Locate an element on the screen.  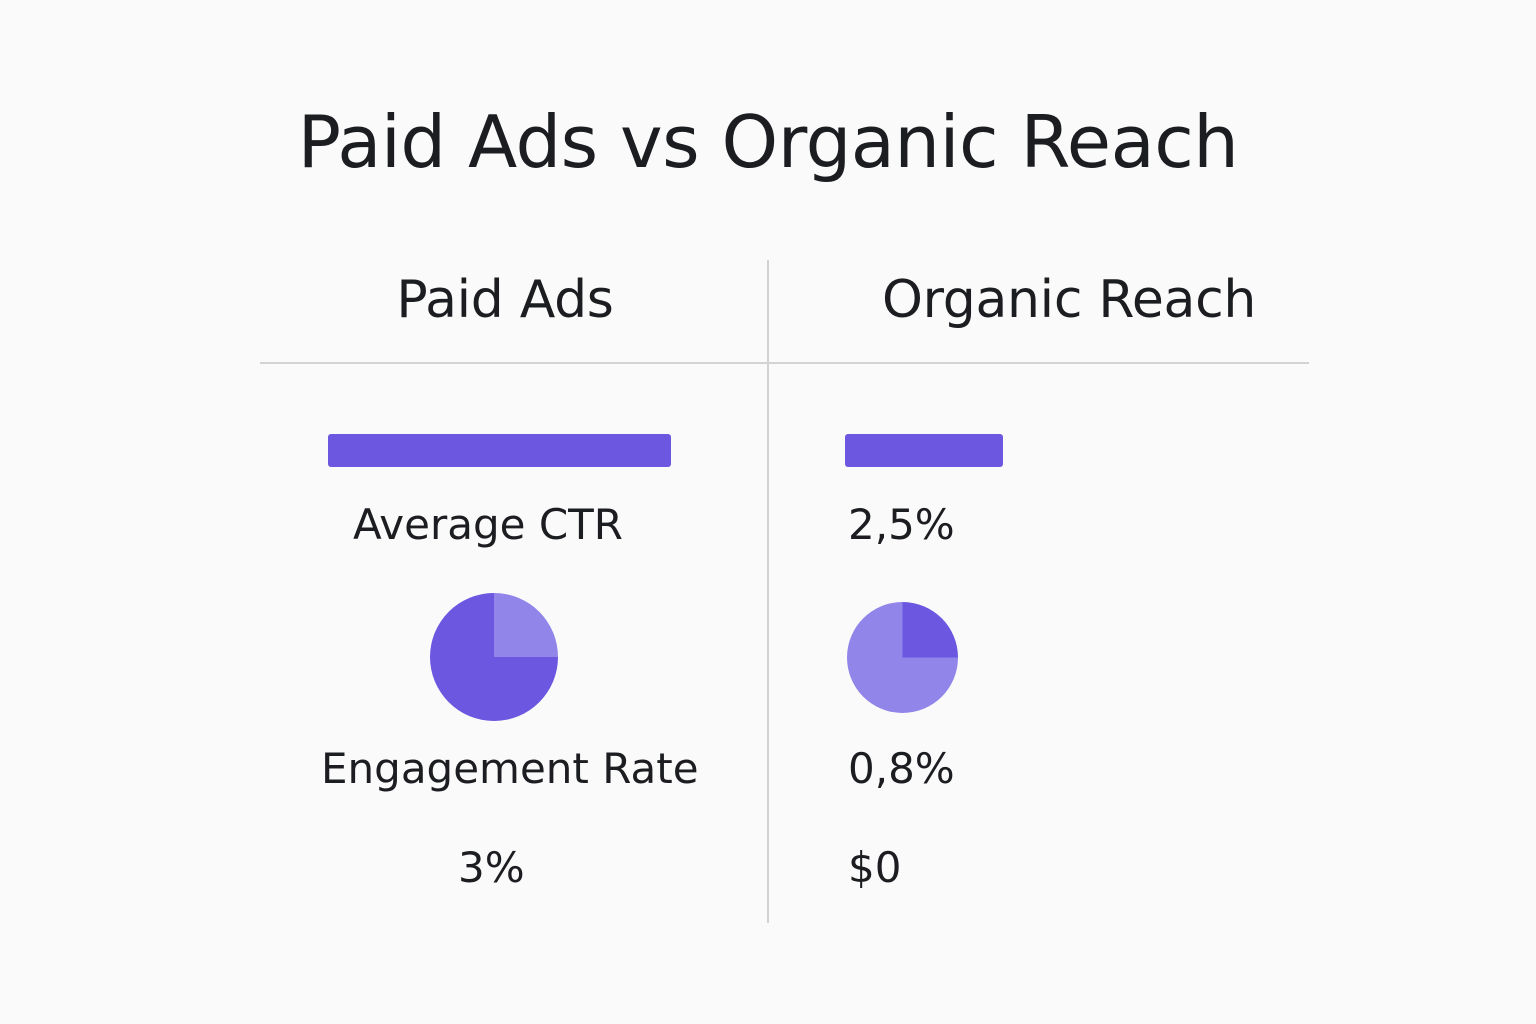
header-divider is located at coordinates (784, 363).